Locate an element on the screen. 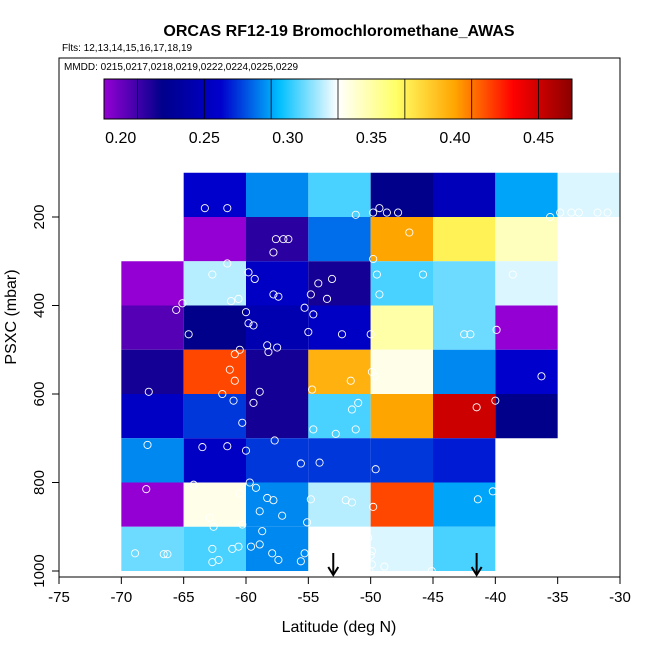  y-tick-label: 1000 is located at coordinates (39, 570).